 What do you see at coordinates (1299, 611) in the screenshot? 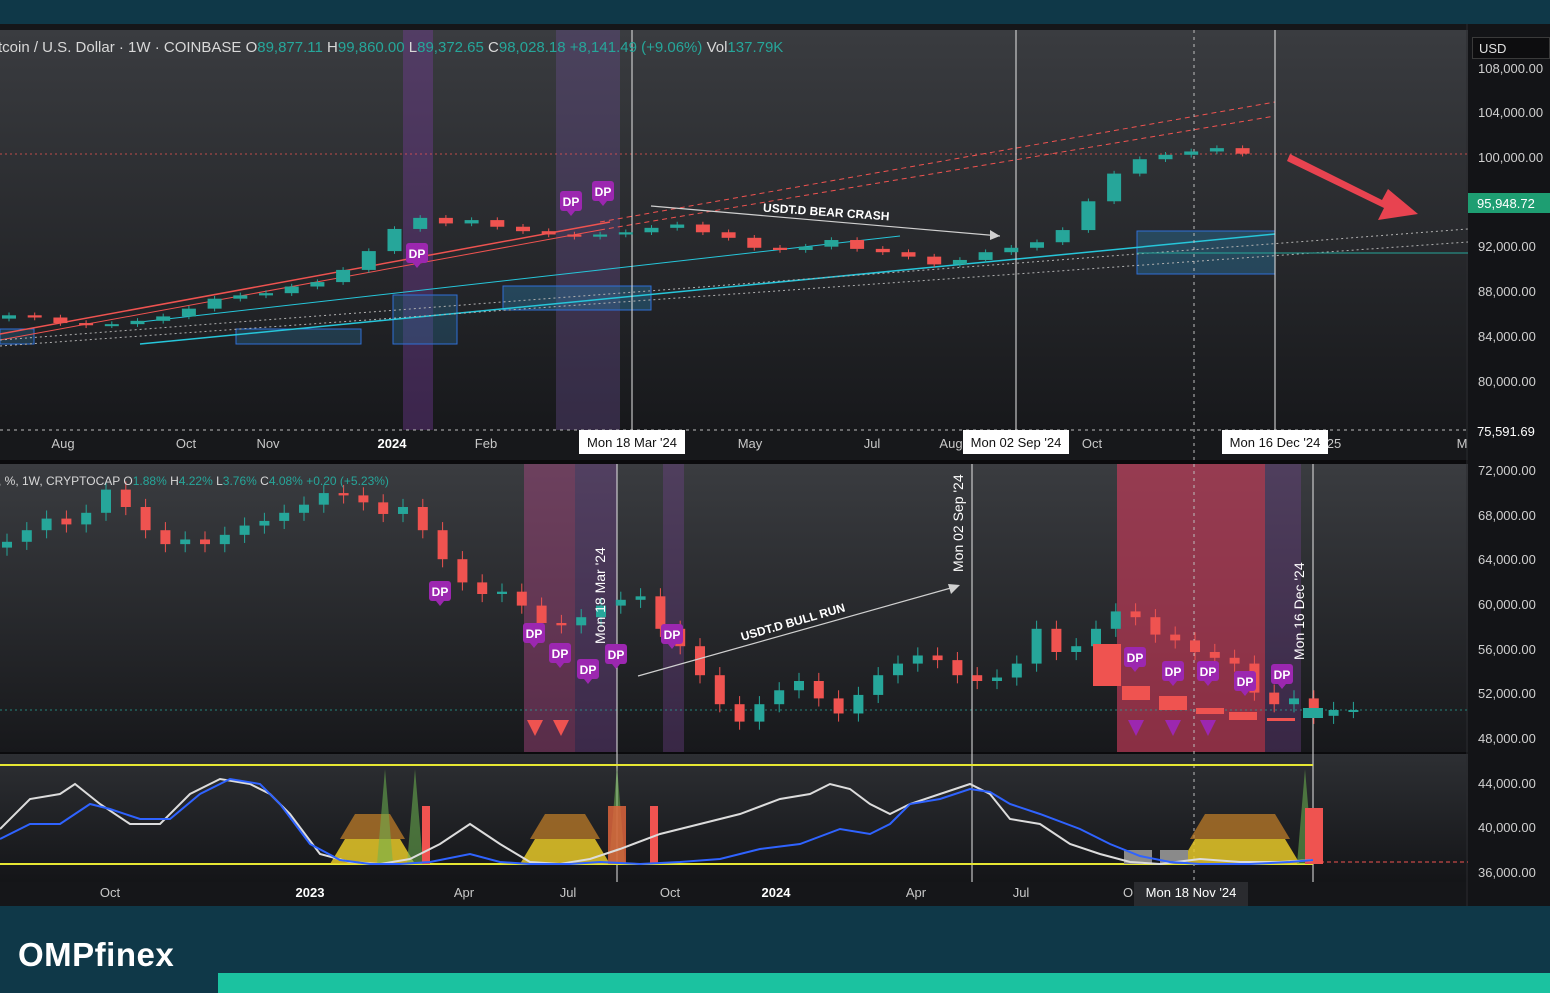
I see `vertical-date-dec: Mon 16 Dec '24` at bounding box center [1299, 611].